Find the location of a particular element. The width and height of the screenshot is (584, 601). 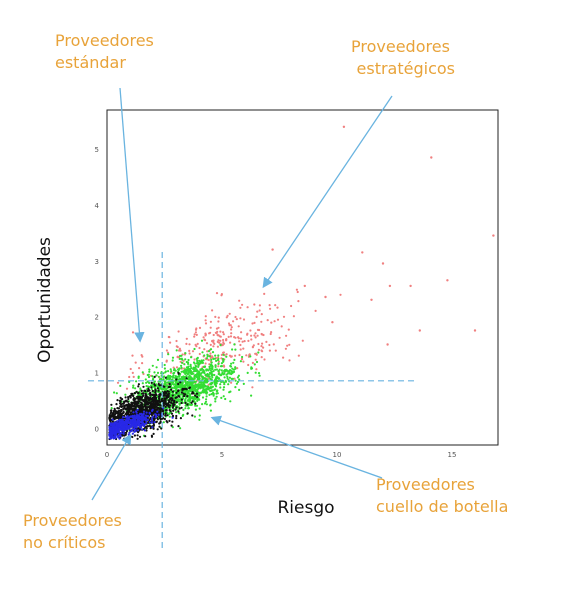

y-tick-label: 3 is located at coordinates (97, 262).